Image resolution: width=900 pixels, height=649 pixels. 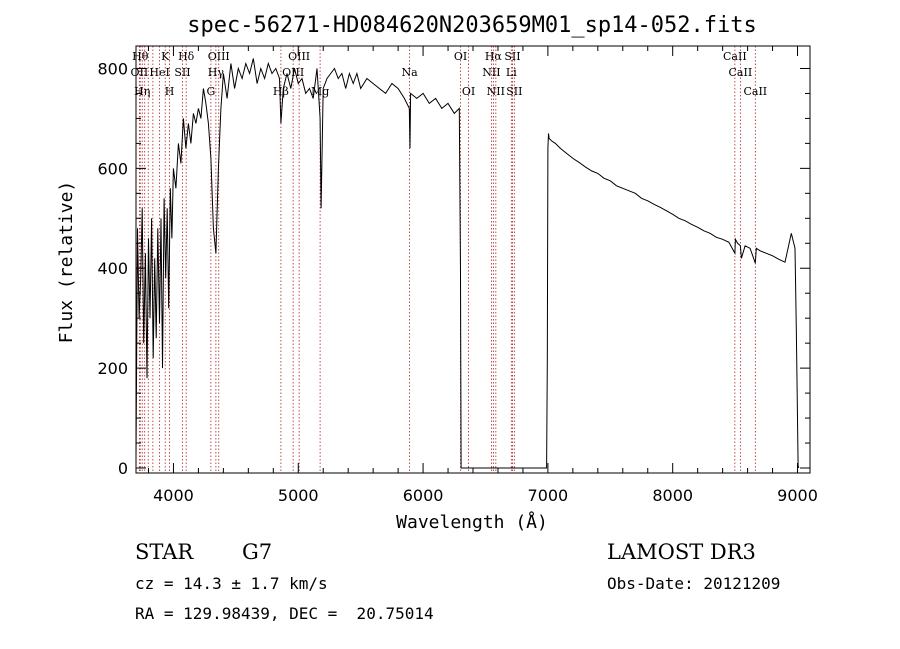 I want to click on line-marker-label: Hα, so click(x=494, y=56).